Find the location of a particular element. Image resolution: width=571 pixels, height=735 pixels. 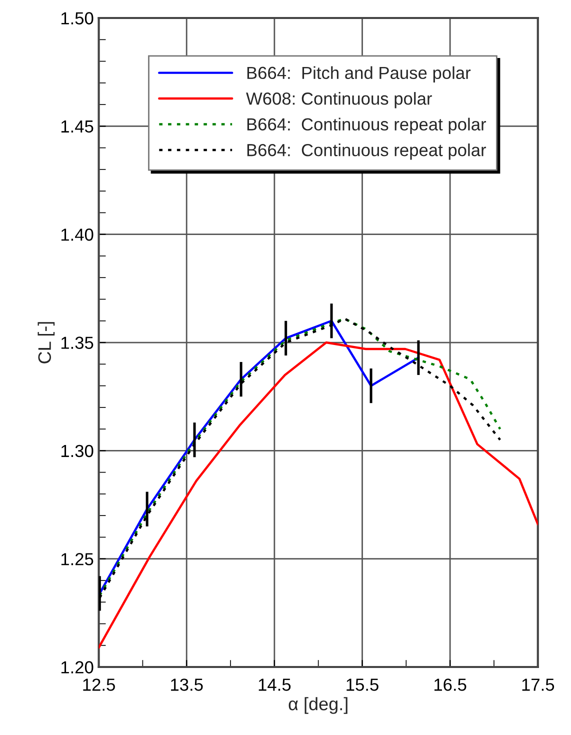

legend-label: W608: Continuous polar is located at coordinates (339, 100).